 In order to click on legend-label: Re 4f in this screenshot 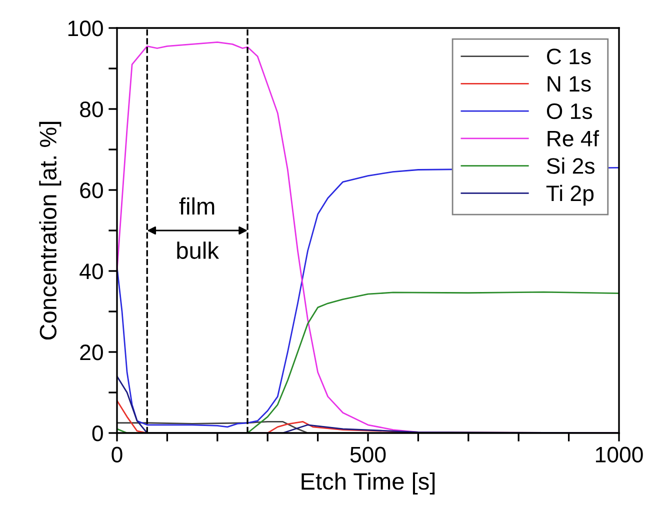, I will do `click(574, 138)`.